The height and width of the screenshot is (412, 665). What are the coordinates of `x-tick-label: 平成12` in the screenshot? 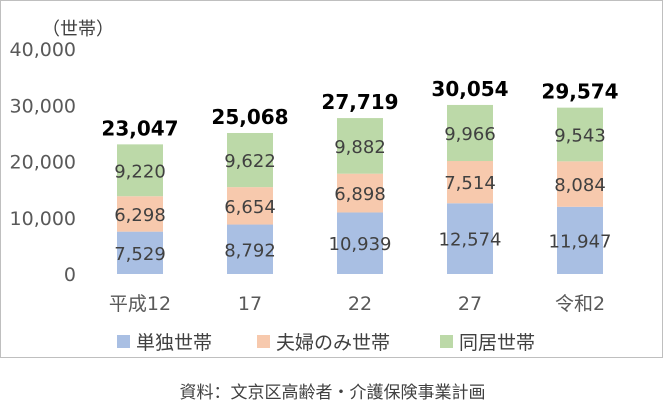 It's located at (140, 304).